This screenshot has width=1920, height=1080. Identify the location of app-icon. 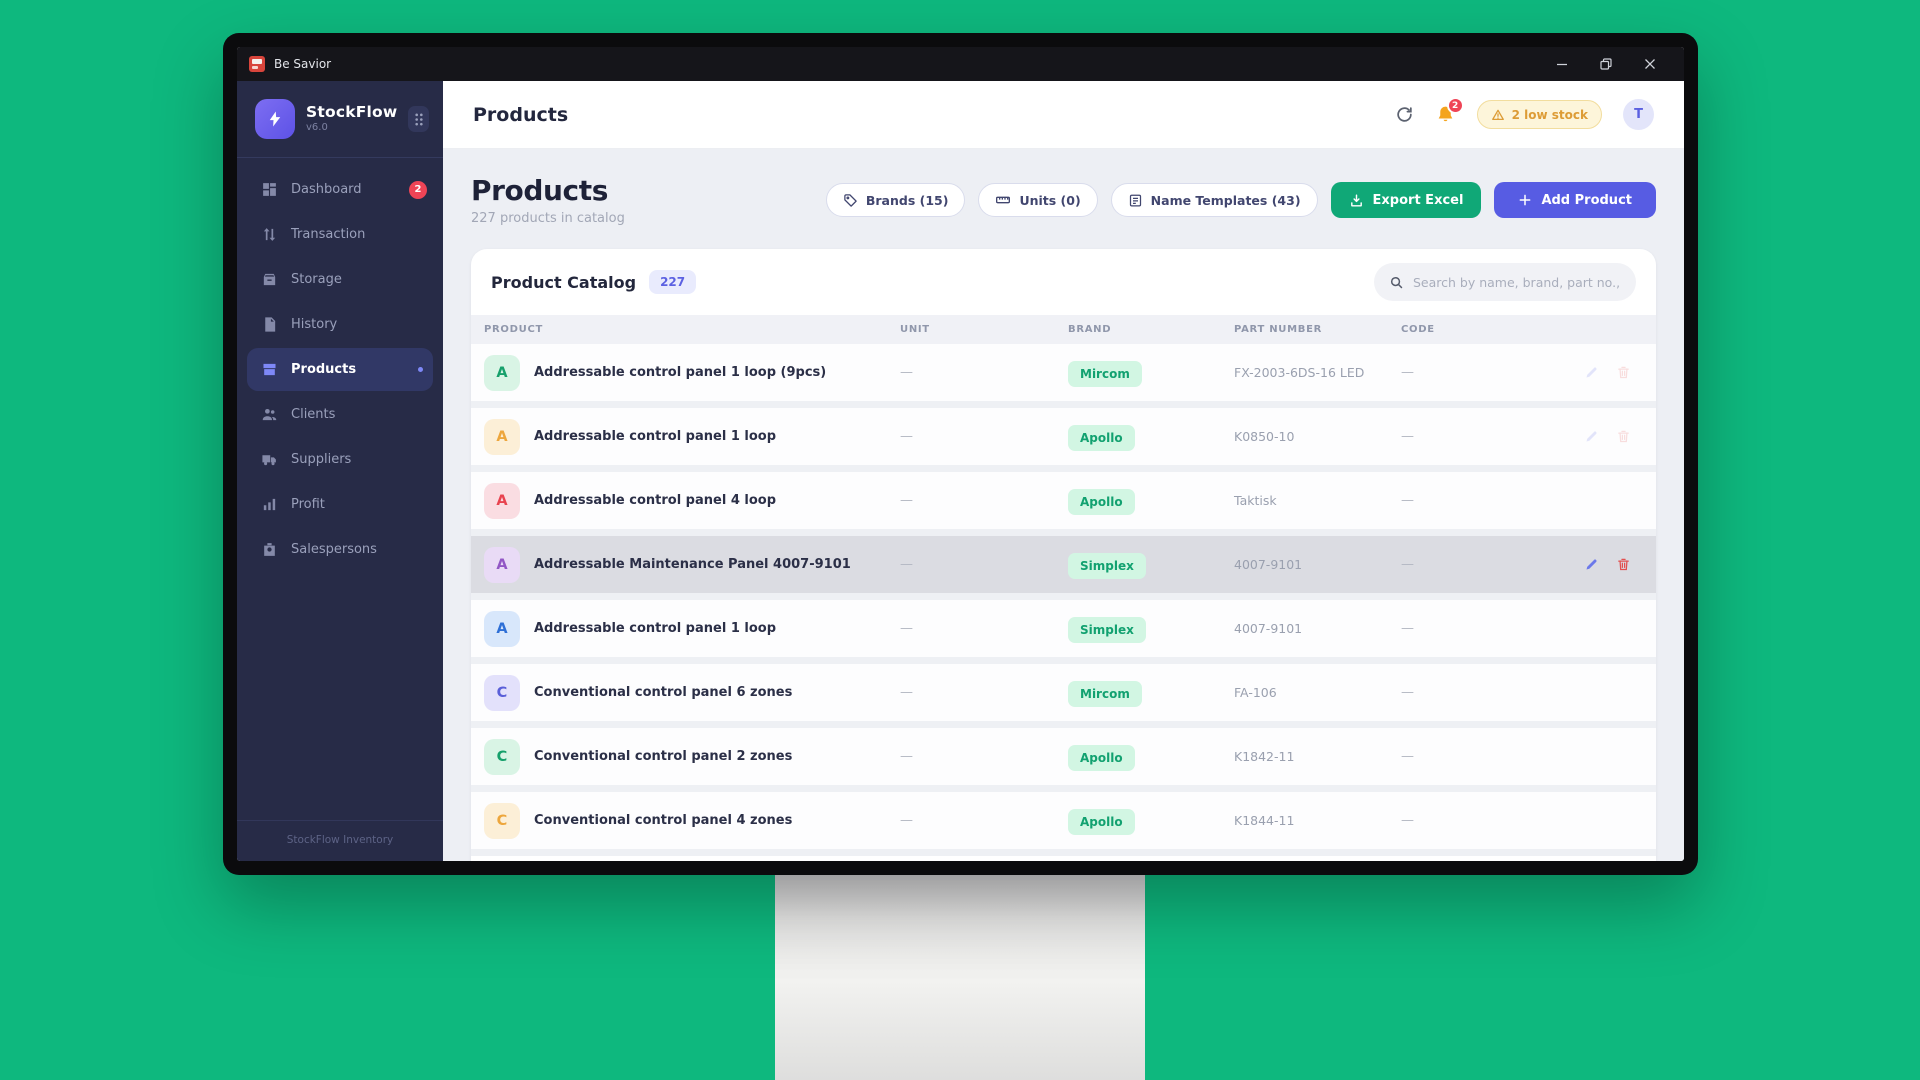
(257, 64).